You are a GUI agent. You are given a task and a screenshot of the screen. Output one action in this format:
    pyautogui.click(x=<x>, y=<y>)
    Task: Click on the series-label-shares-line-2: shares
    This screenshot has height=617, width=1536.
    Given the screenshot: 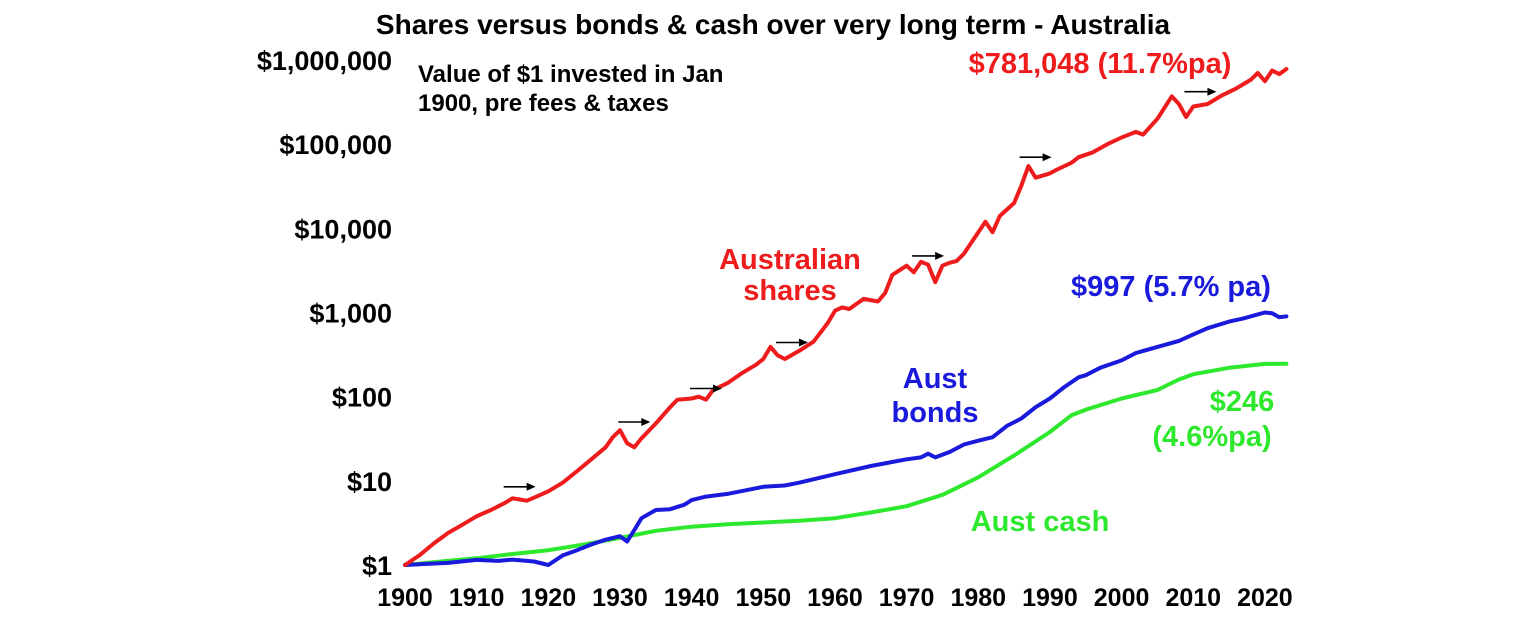 What is the action you would take?
    pyautogui.click(x=790, y=291)
    